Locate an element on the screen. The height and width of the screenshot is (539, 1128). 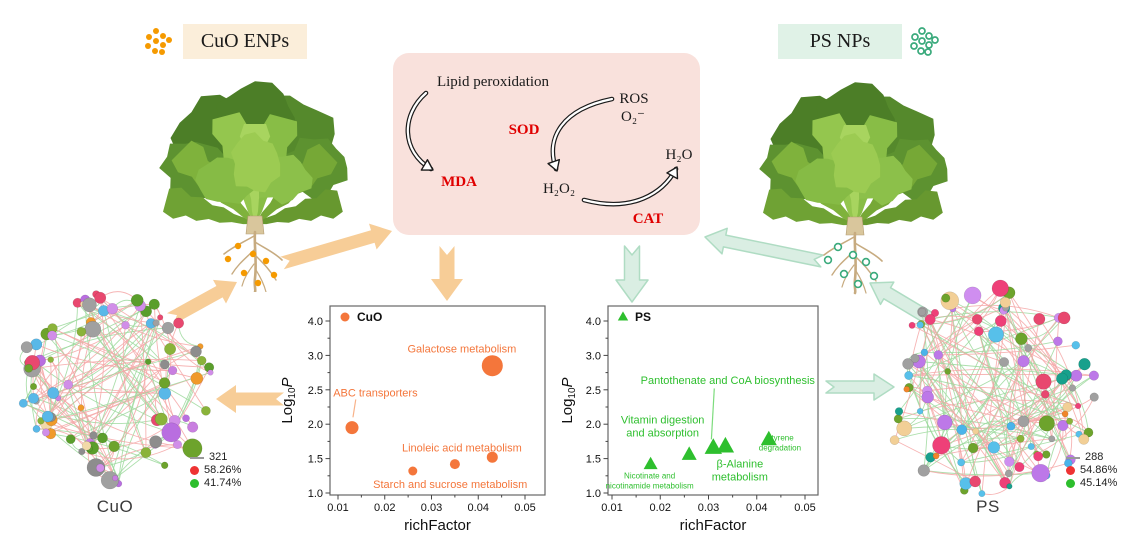
pathway-annotation-label: β-Alanine is located at coordinates (740, 465).